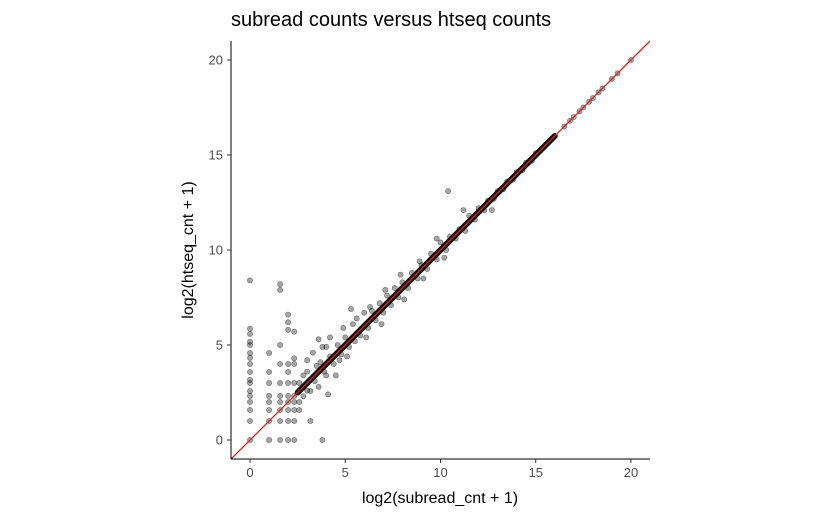 This screenshot has height=516, width=830. What do you see at coordinates (535, 472) in the screenshot?
I see `x-tick-label: 15` at bounding box center [535, 472].